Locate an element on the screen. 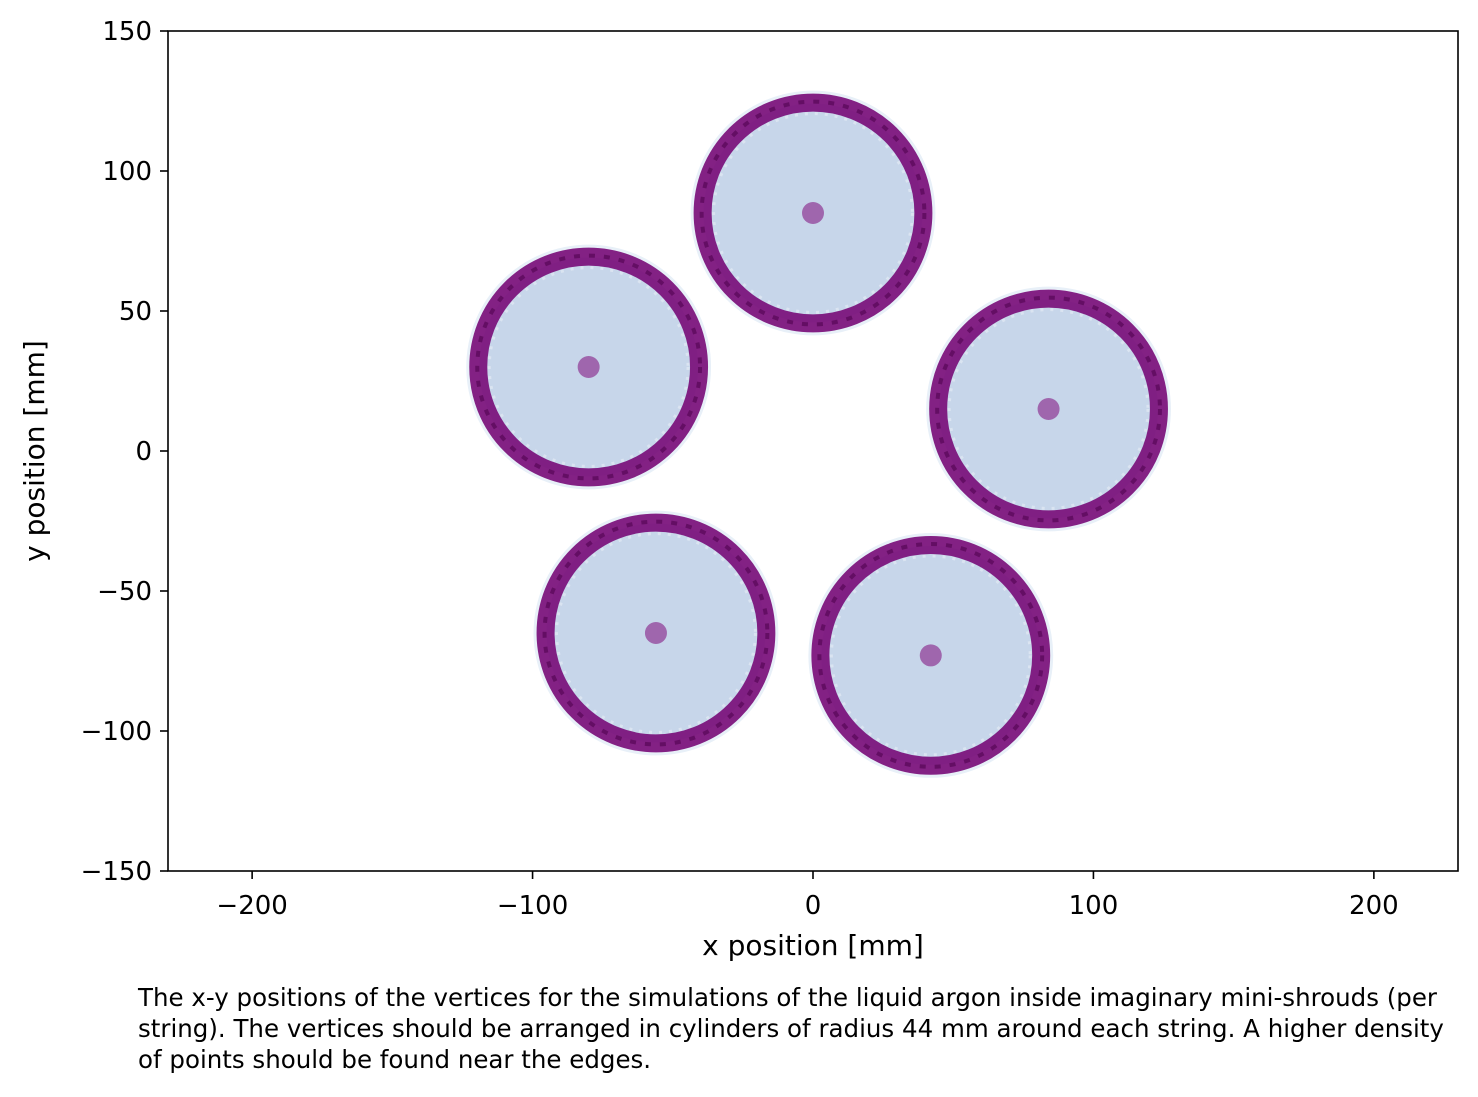 The image size is (1478, 1097). y-tick-label: −150 is located at coordinates (116, 872).